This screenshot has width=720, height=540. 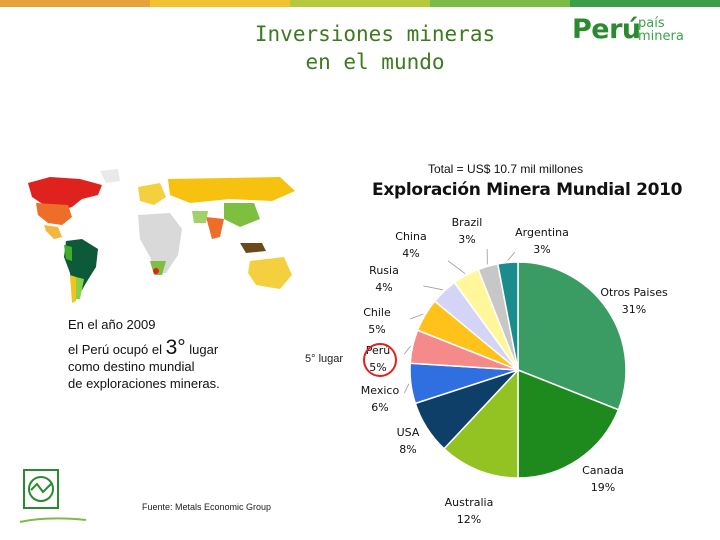 I want to click on logo-swoosh, so click(x=53, y=520).